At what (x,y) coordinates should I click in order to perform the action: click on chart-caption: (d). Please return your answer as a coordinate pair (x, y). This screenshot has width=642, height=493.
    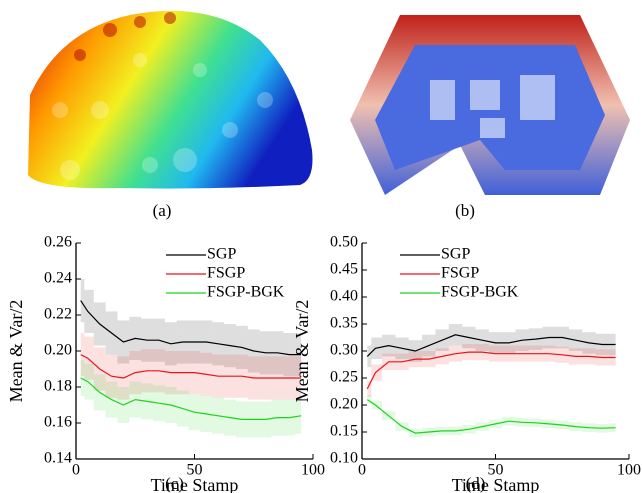
    Looking at the image, I should click on (476, 483).